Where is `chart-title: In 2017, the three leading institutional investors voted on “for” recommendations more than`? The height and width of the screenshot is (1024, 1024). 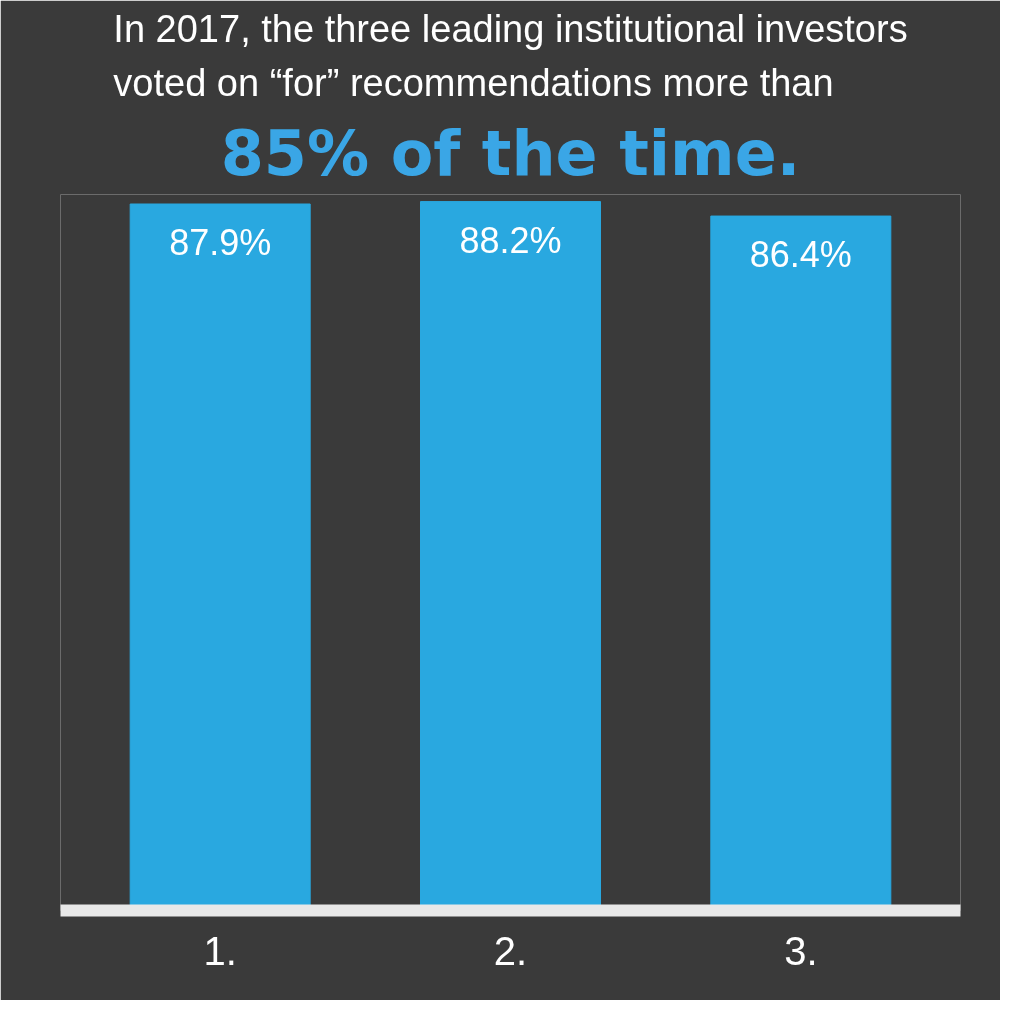
chart-title: In 2017, the three leading institutional investors voted on “for” recommendations more than is located at coordinates (510, 56).